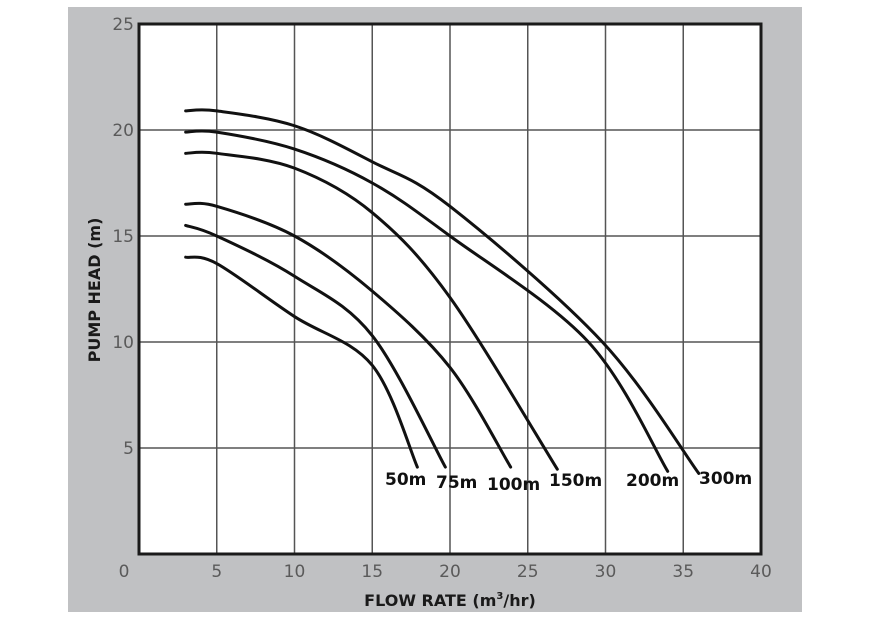 This screenshot has height=619, width=870. I want to click on y-tick-label: 15, so click(123, 237).